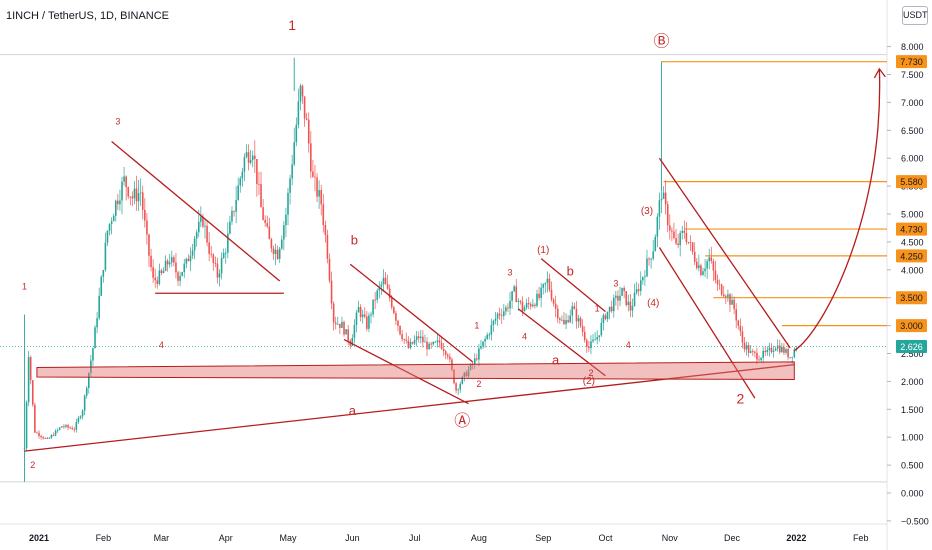  What do you see at coordinates (162, 538) in the screenshot?
I see `x-tick-label: Mar` at bounding box center [162, 538].